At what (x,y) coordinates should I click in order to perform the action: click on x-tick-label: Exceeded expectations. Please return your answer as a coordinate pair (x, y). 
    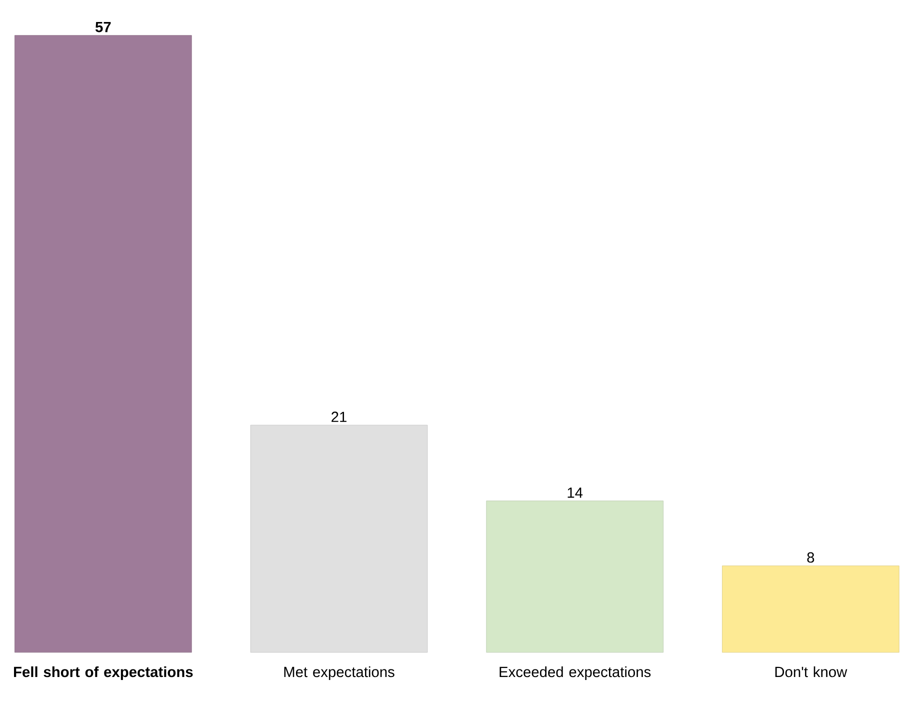
    Looking at the image, I should click on (575, 673).